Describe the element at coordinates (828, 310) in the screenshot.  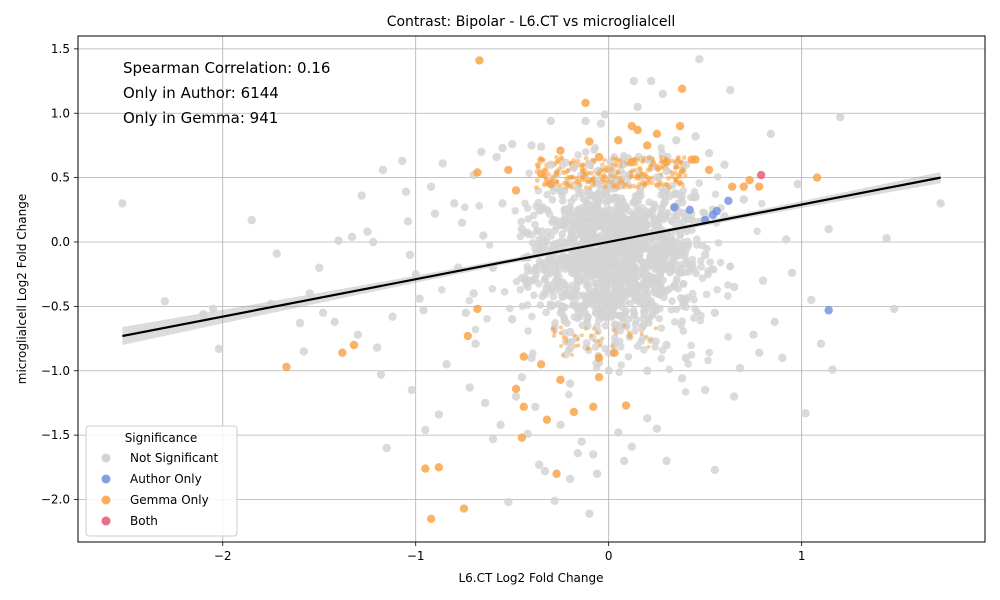
I see `point-author-only` at that location.